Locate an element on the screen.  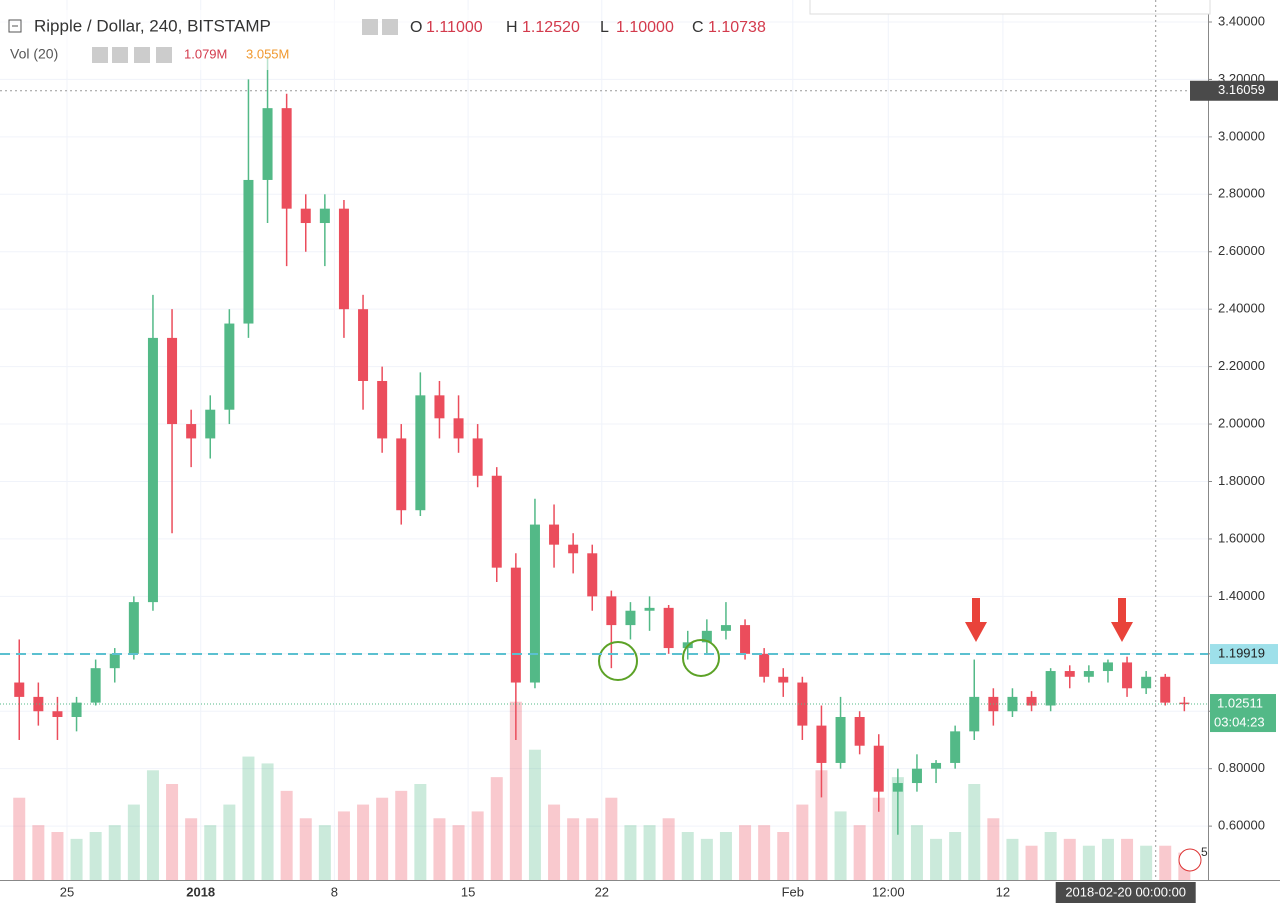
collapse-button is located at coordinates (15, 26).